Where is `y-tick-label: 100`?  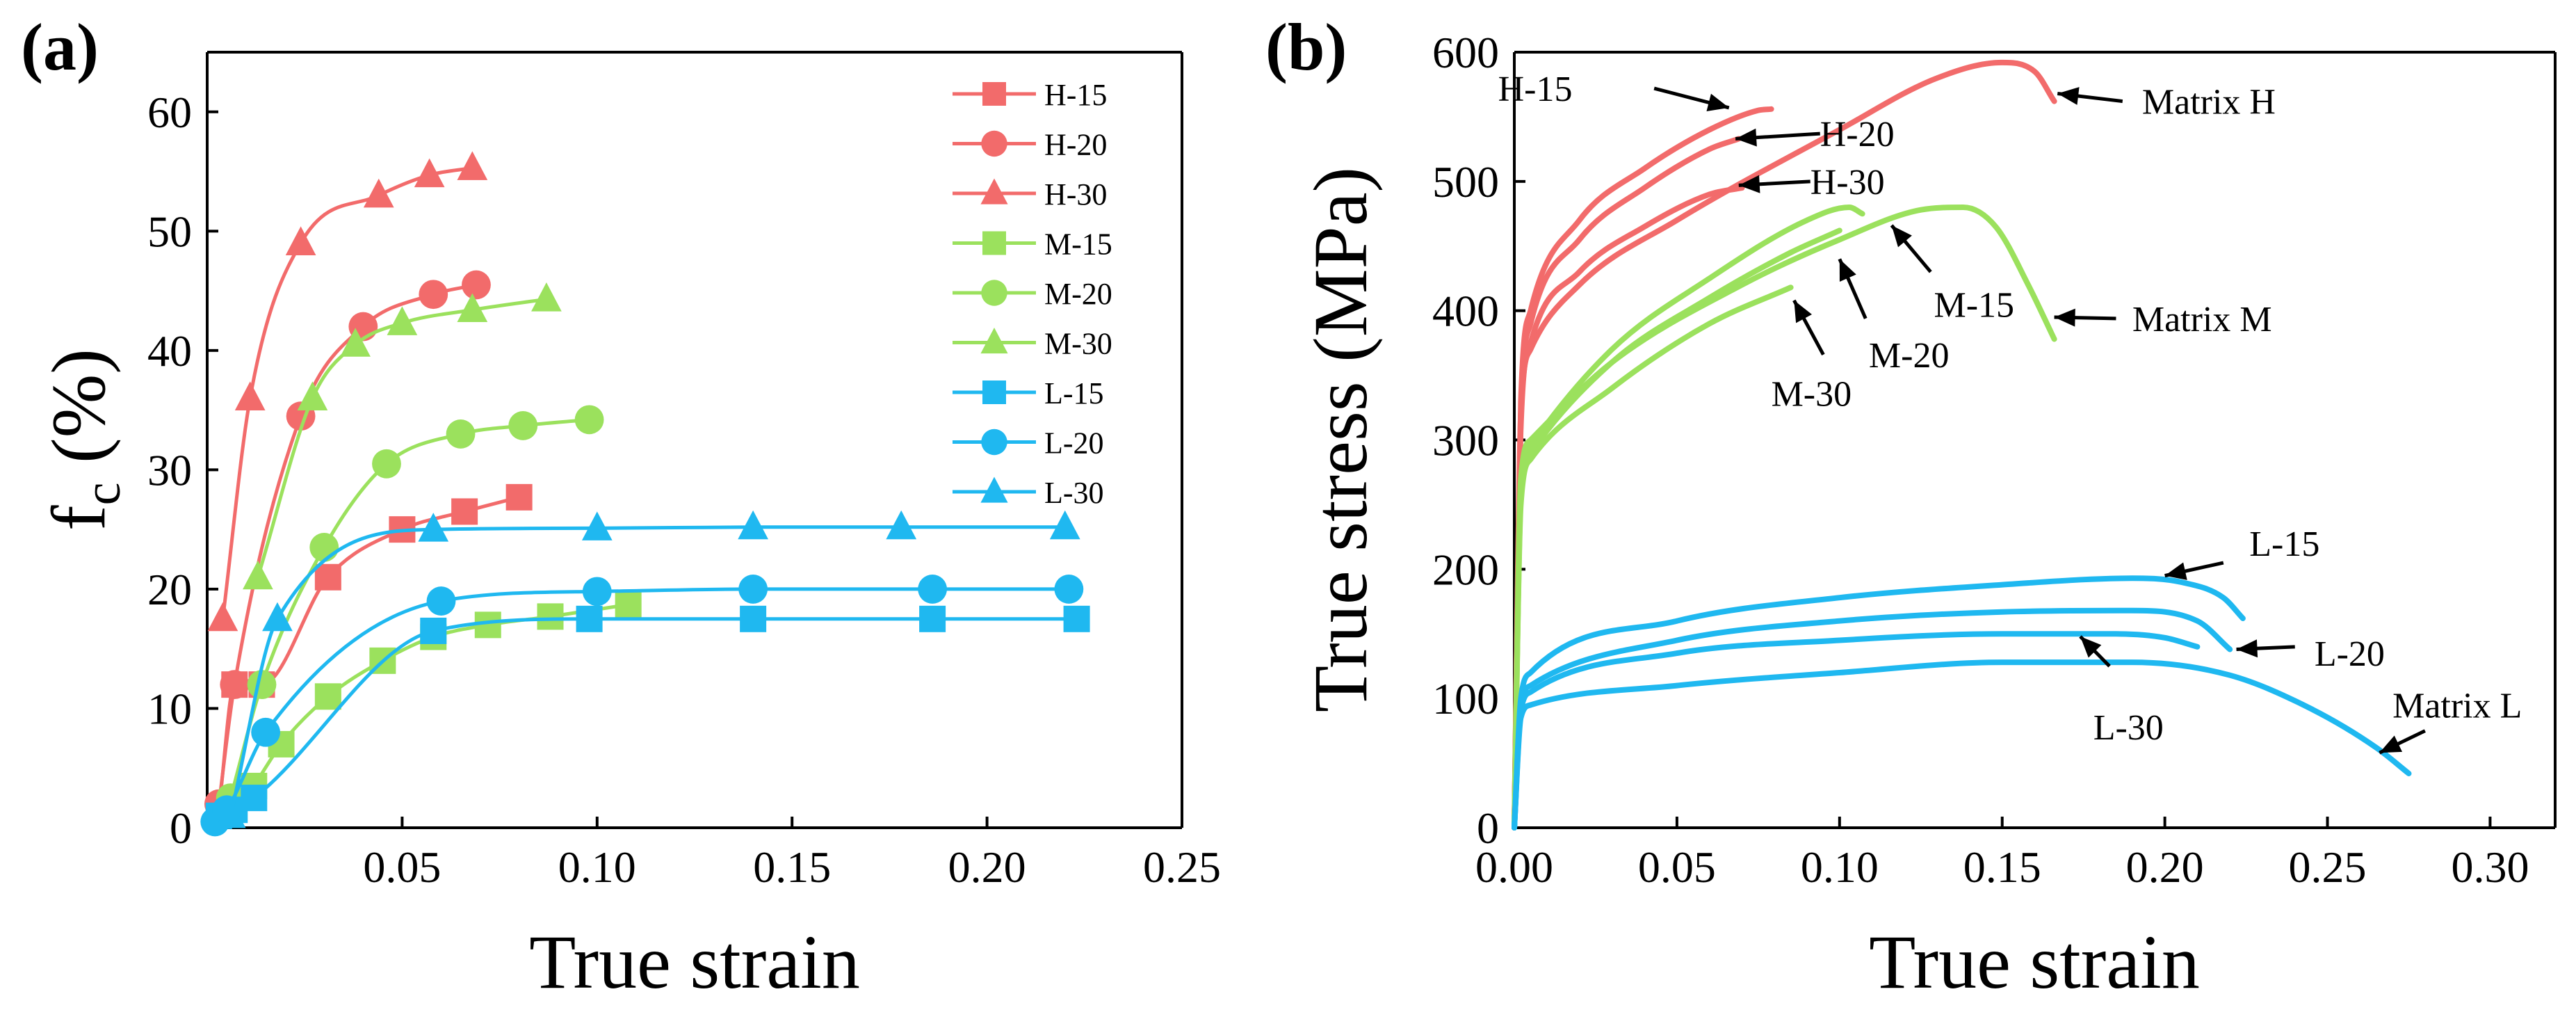
y-tick-label: 100 is located at coordinates (1465, 698).